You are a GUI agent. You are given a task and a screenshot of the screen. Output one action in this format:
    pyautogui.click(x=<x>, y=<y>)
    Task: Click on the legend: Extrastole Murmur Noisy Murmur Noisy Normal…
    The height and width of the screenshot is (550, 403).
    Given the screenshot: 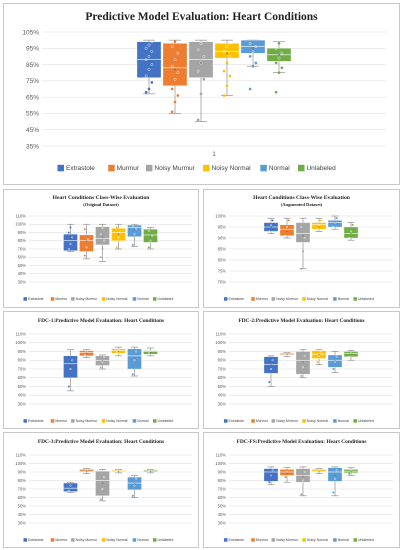 What is the action you would take?
    pyautogui.click(x=298, y=299)
    